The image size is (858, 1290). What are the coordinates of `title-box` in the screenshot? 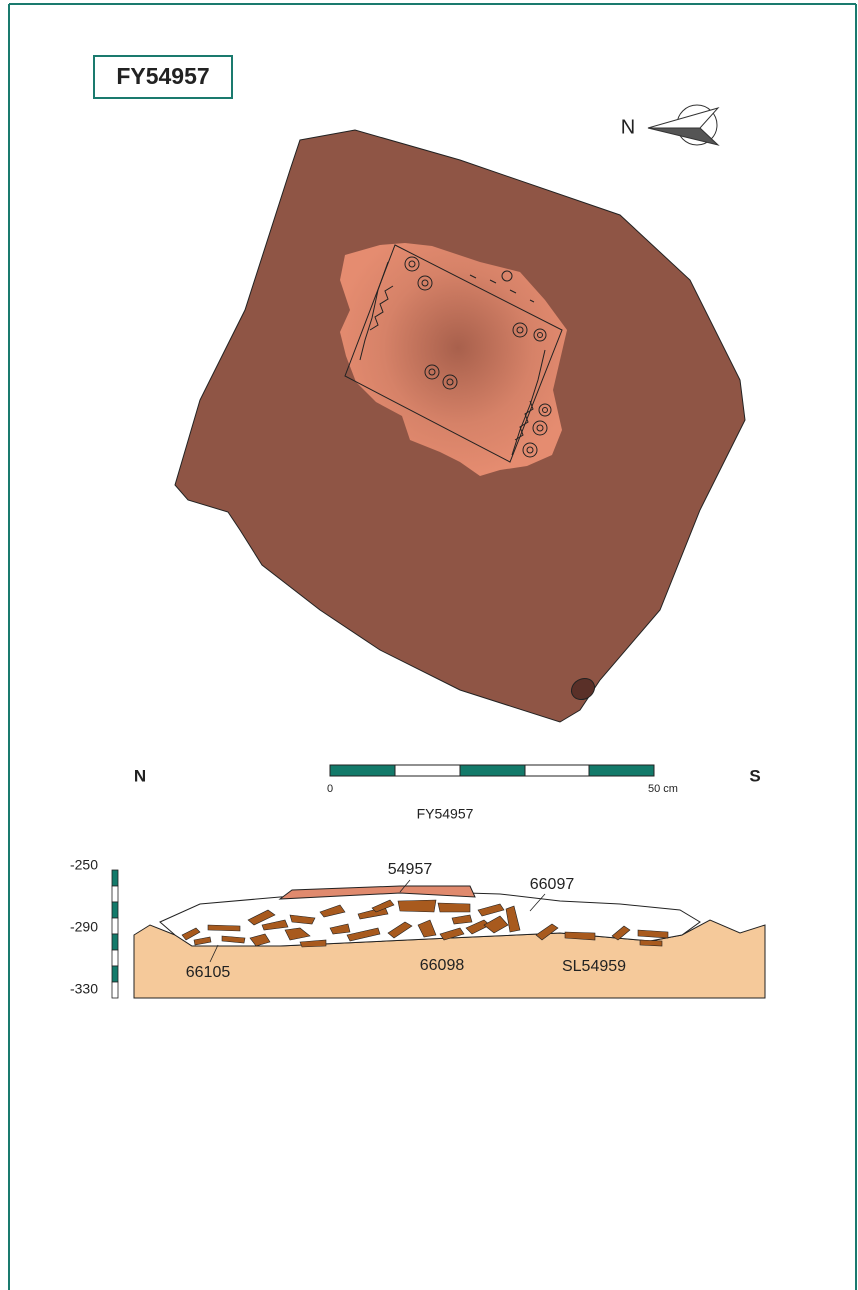 It's located at (163, 77).